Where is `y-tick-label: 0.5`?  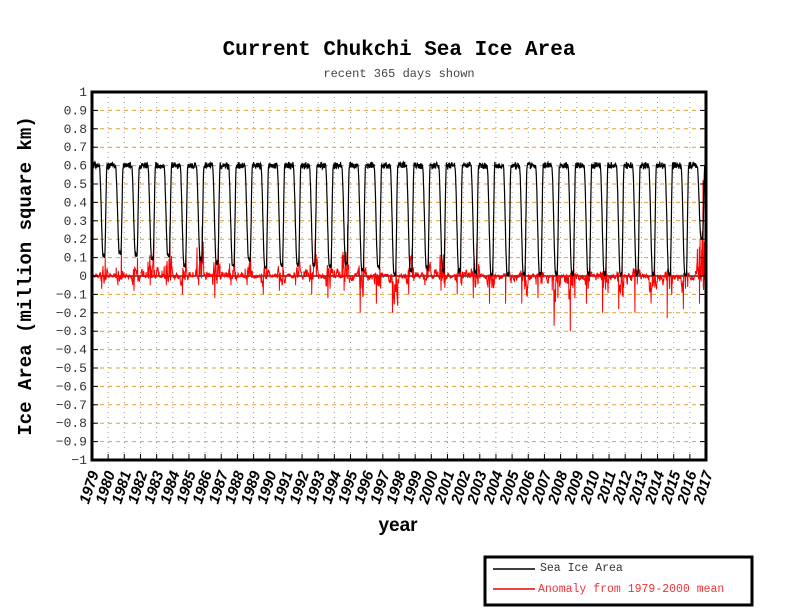
y-tick-label: 0.5 is located at coordinates (75, 184).